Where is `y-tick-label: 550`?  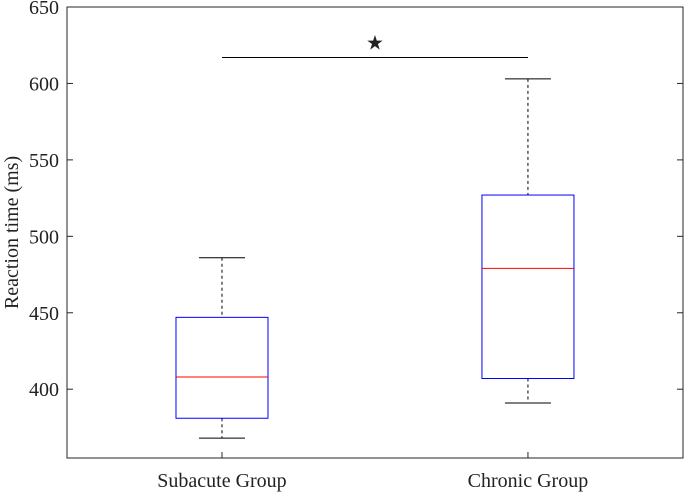 y-tick-label: 550 is located at coordinates (44, 161).